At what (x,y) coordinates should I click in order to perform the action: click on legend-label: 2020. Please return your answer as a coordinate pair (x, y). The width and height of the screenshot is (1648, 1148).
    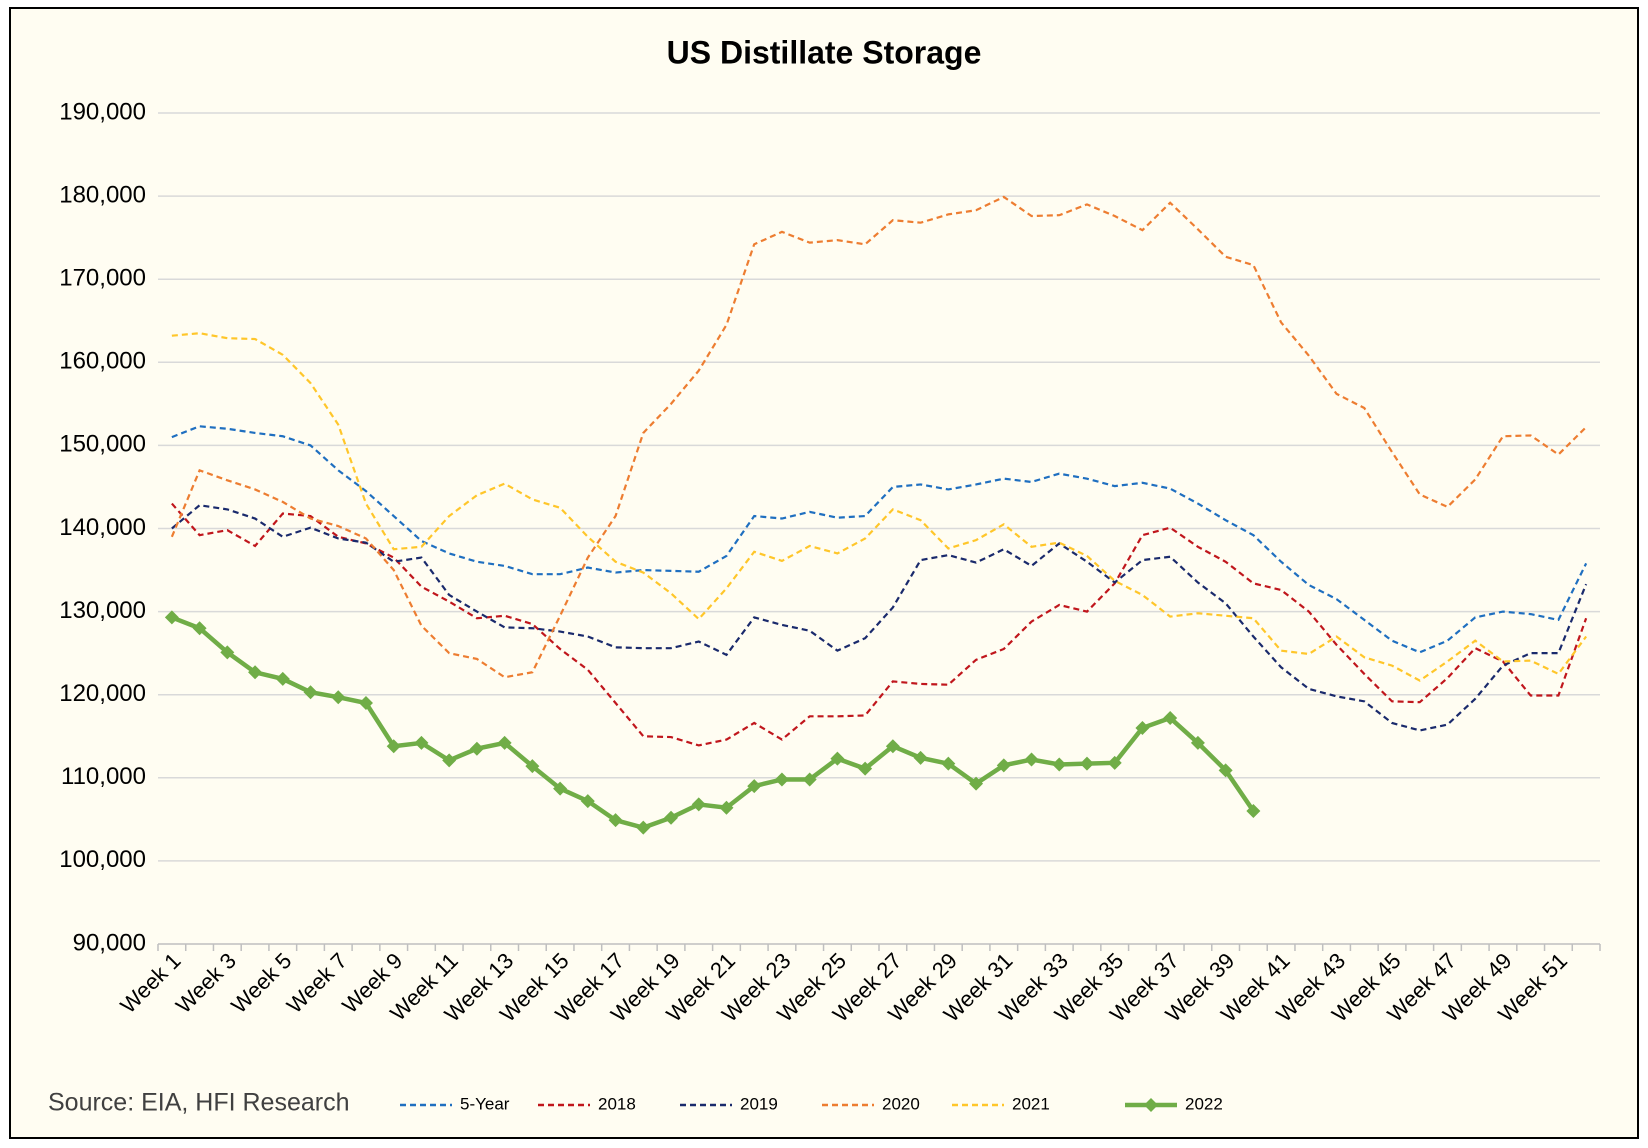
    Looking at the image, I should click on (901, 1103).